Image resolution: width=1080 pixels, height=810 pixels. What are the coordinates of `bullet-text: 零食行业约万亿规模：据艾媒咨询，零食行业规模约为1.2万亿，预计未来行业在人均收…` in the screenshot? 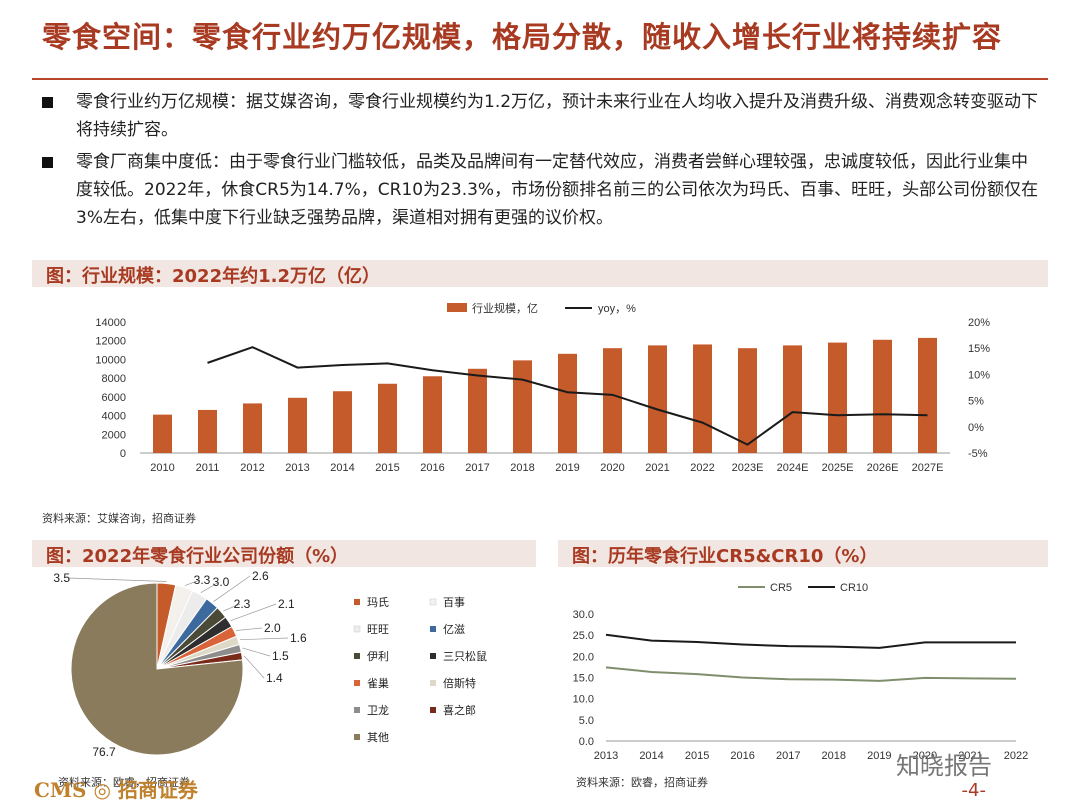 It's located at (557, 116).